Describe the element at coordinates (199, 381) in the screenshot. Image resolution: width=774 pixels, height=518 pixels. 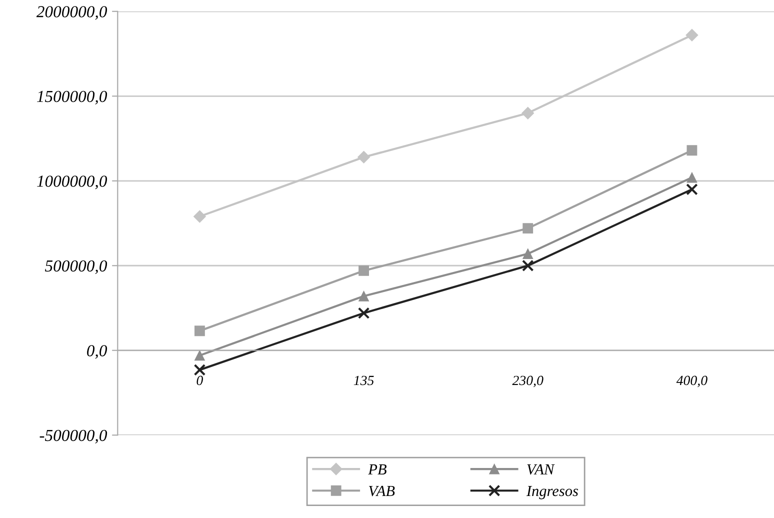
I see `x-tick-label: 0` at that location.